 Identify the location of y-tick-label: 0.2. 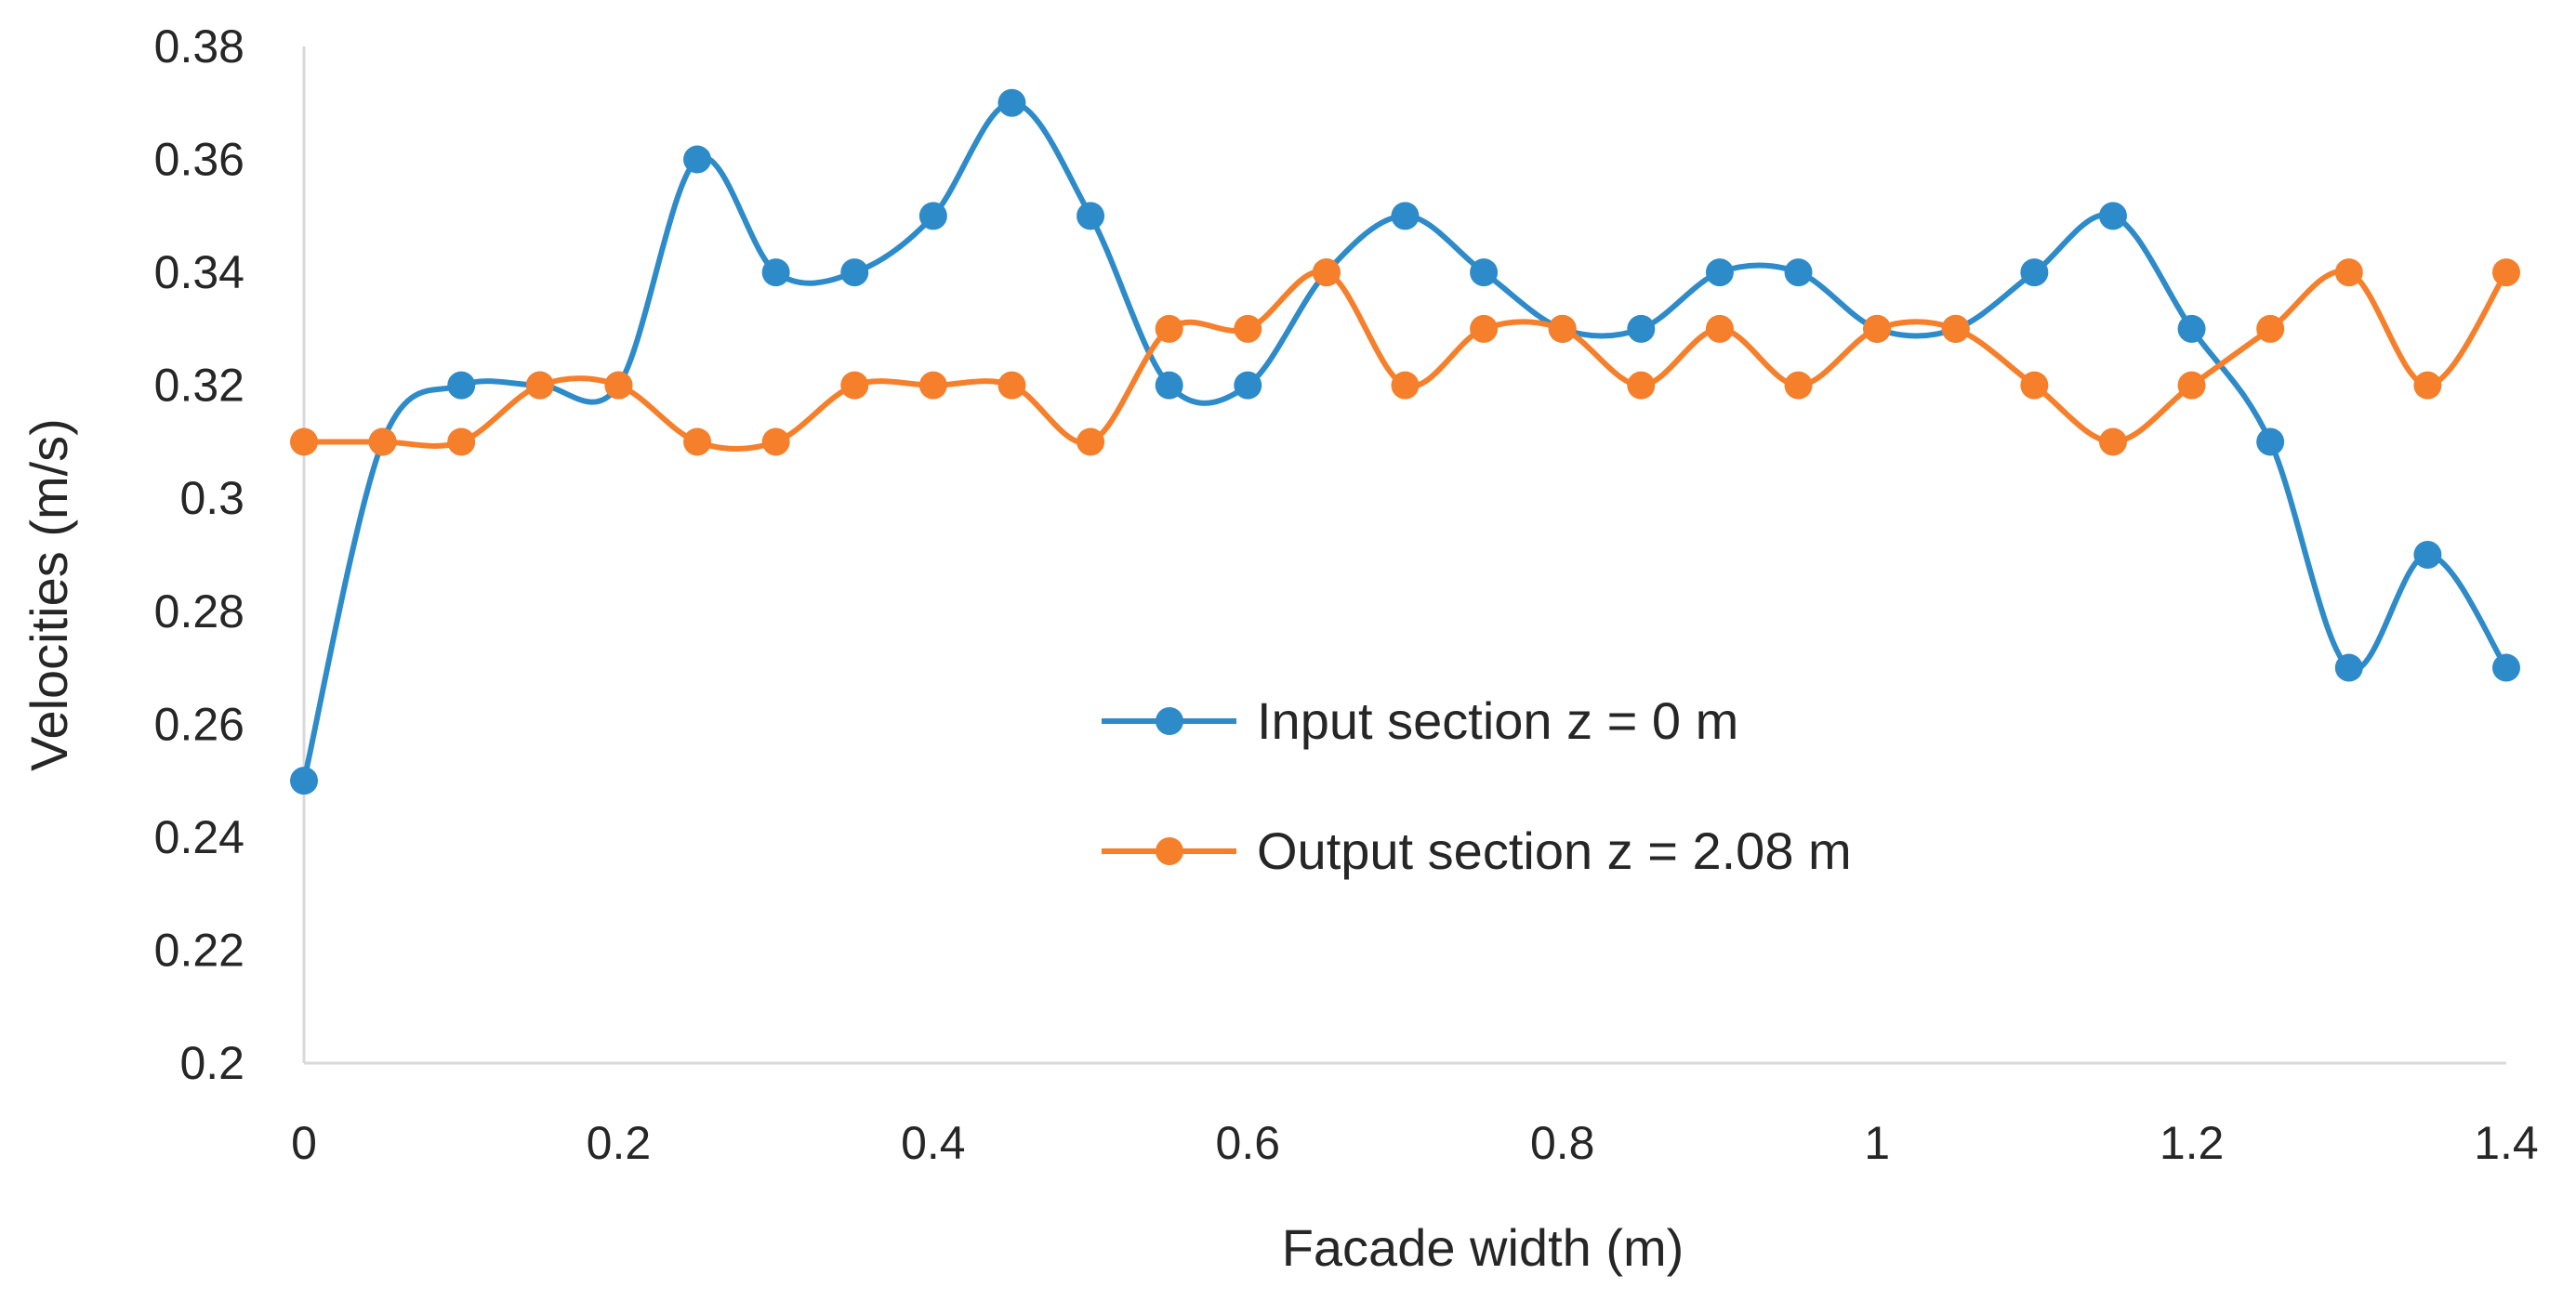
(211, 1063).